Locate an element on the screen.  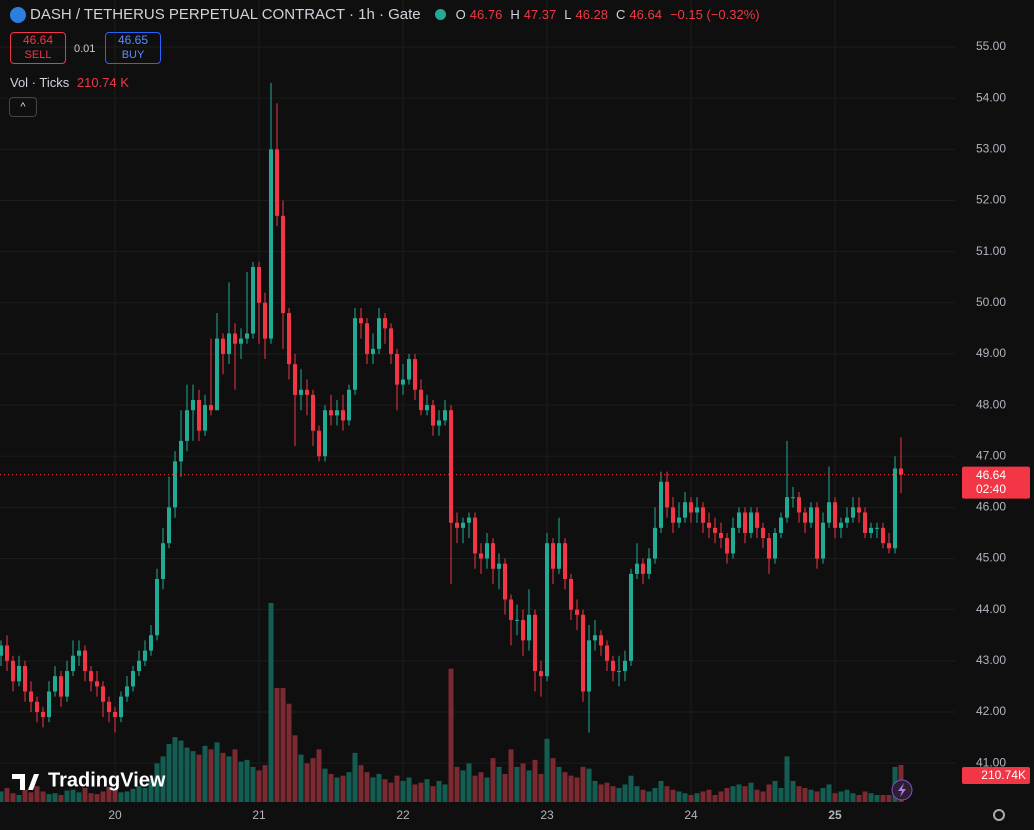
y-tick-label: 41.00 is located at coordinates (991, 762).